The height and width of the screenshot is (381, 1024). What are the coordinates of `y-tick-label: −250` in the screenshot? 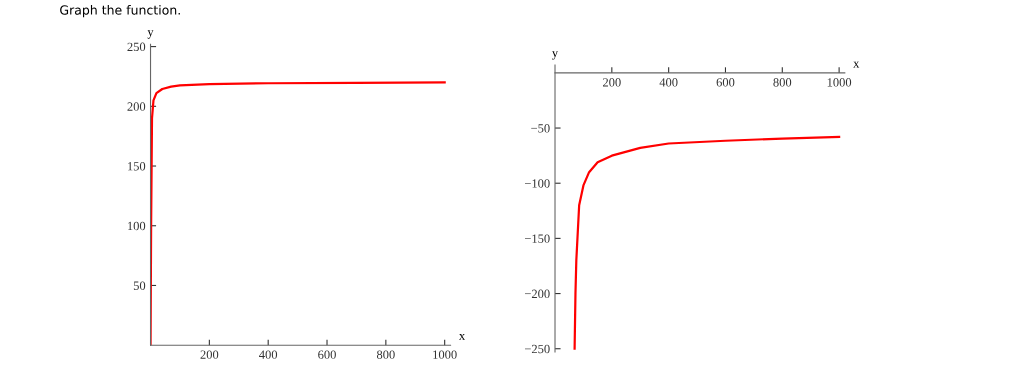 It's located at (537, 349).